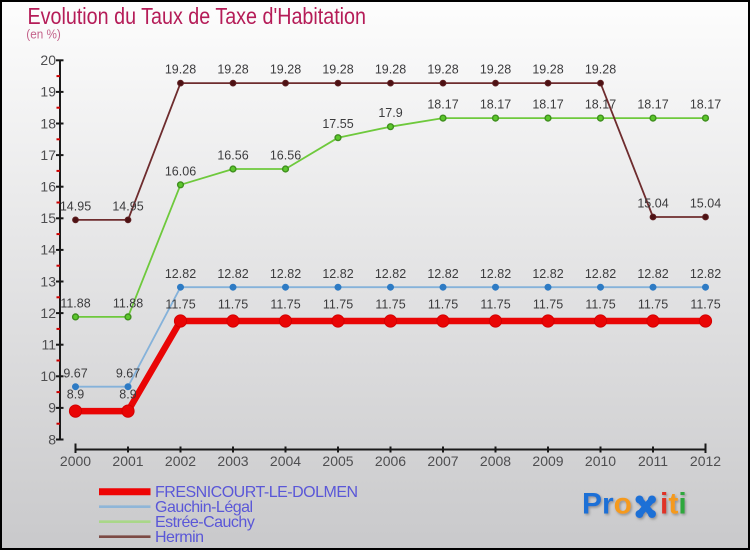 This screenshot has width=750, height=550. What do you see at coordinates (180, 171) in the screenshot?
I see `svg-text: 16.06` at bounding box center [180, 171].